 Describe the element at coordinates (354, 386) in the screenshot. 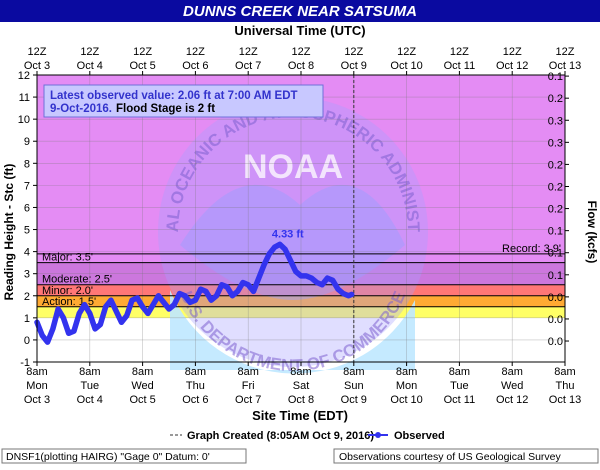

I see `local-tick-day: Sun` at that location.